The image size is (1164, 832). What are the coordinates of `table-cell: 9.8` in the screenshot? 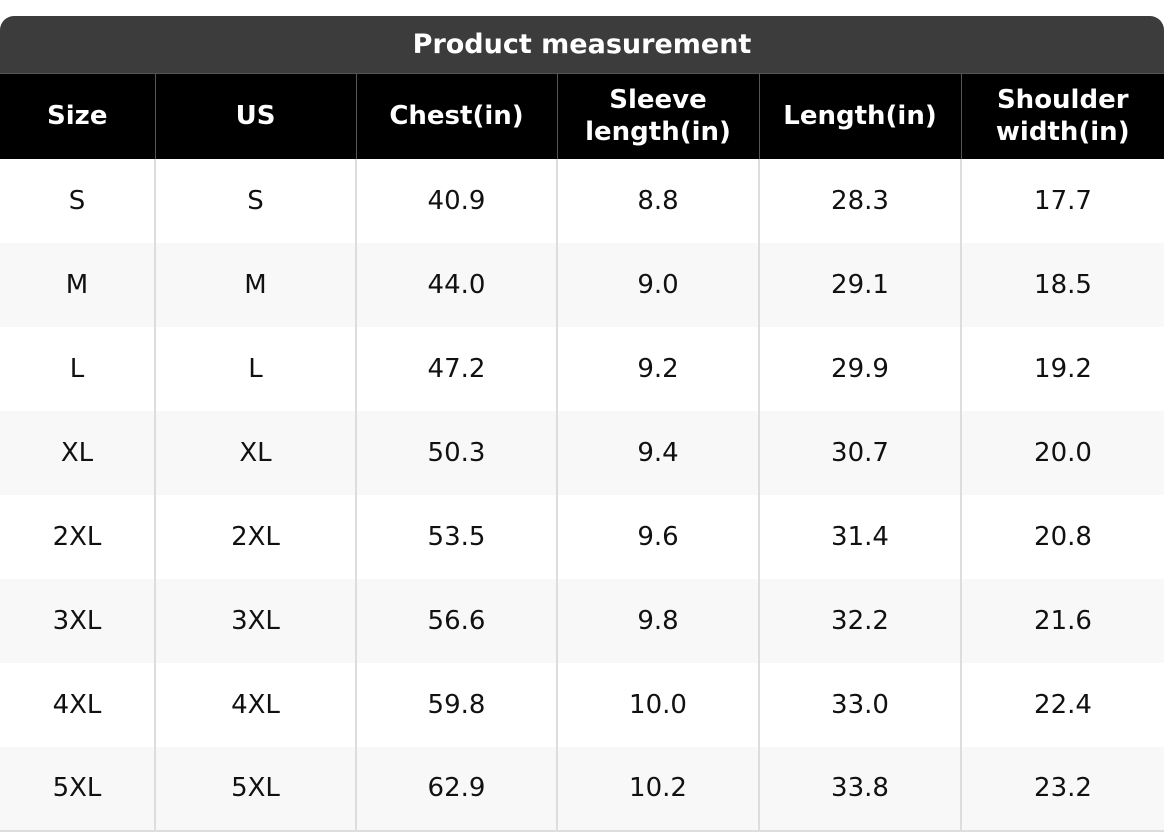 It's located at (657, 620).